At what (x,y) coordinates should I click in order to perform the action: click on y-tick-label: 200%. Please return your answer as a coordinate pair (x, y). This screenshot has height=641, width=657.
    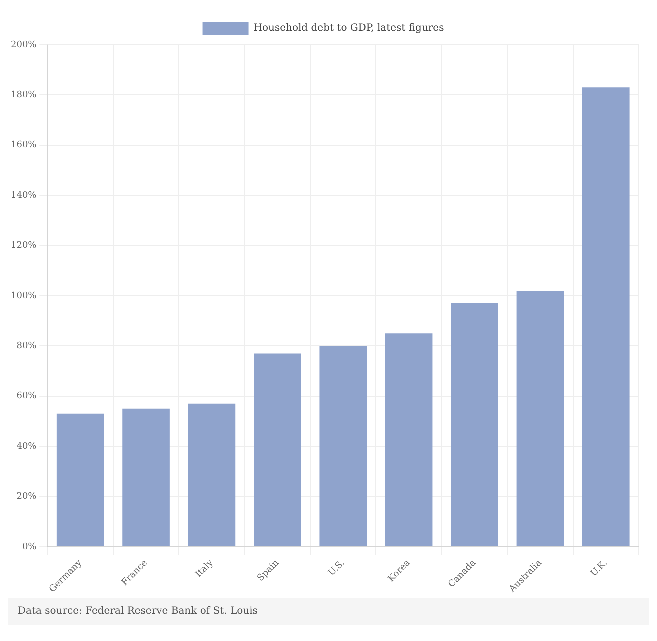
    Looking at the image, I should click on (24, 45).